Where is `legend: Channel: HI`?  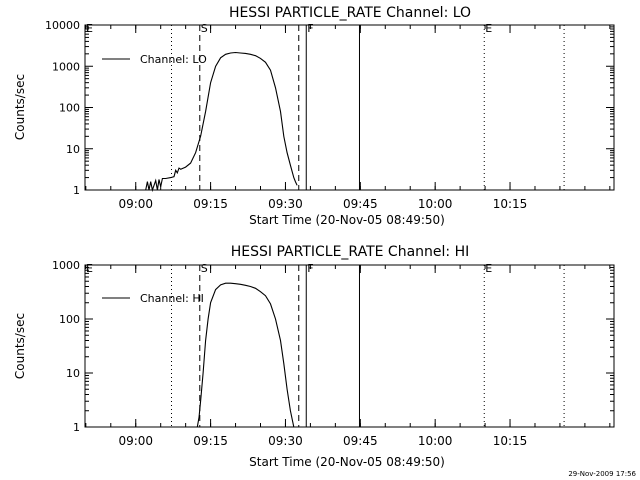
legend: Channel: HI is located at coordinates (153, 298).